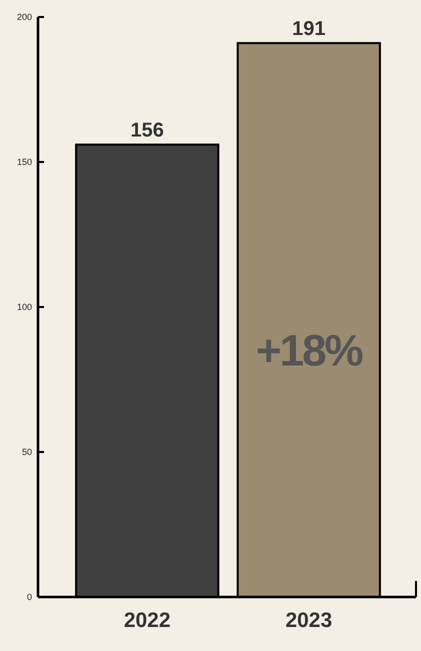 This screenshot has height=651, width=421. Describe the element at coordinates (309, 351) in the screenshot. I see `annotation: +18%` at that location.